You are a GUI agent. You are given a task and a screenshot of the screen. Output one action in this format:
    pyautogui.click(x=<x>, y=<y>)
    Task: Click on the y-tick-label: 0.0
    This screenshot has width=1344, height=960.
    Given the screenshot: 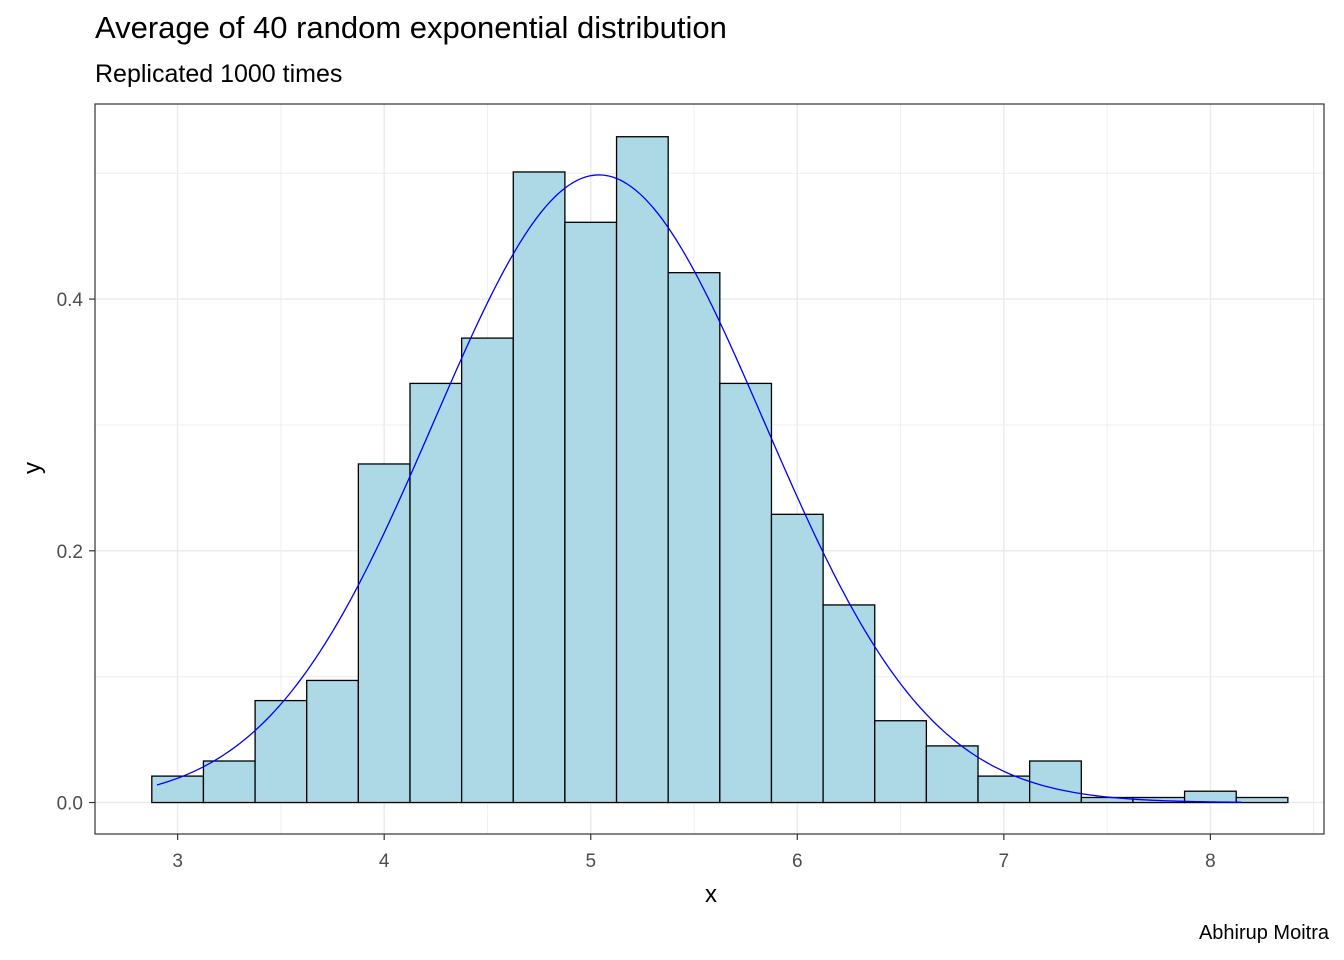 What is the action you would take?
    pyautogui.click(x=70, y=804)
    